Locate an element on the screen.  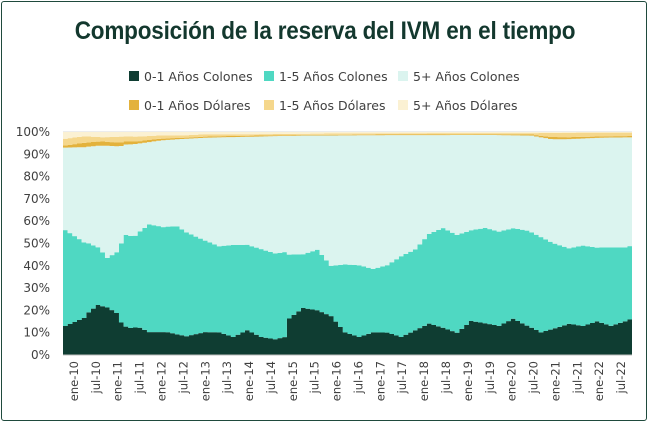
legend-item-5plus-dolares: 5+ Años Dólares is located at coordinates (457, 105).